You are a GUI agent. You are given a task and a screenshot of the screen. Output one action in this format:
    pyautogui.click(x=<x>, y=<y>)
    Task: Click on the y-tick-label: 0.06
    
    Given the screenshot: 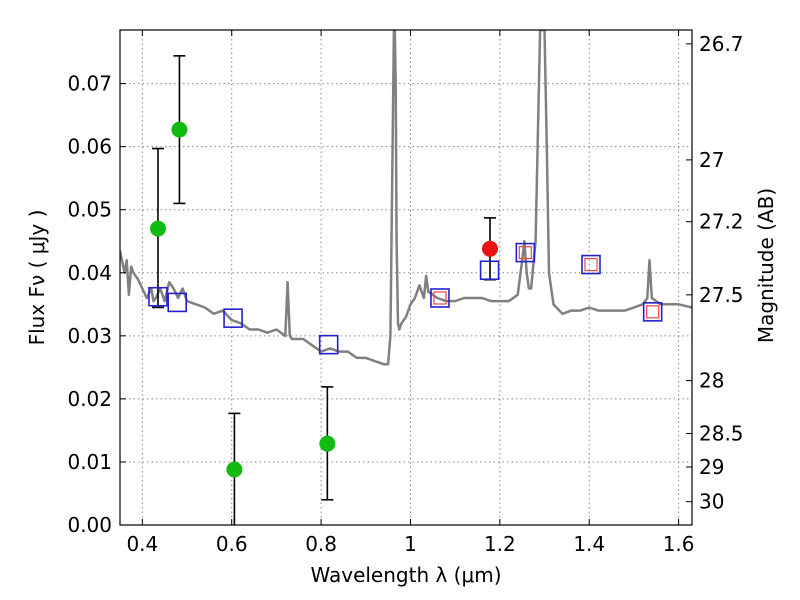 What is the action you would take?
    pyautogui.click(x=89, y=147)
    